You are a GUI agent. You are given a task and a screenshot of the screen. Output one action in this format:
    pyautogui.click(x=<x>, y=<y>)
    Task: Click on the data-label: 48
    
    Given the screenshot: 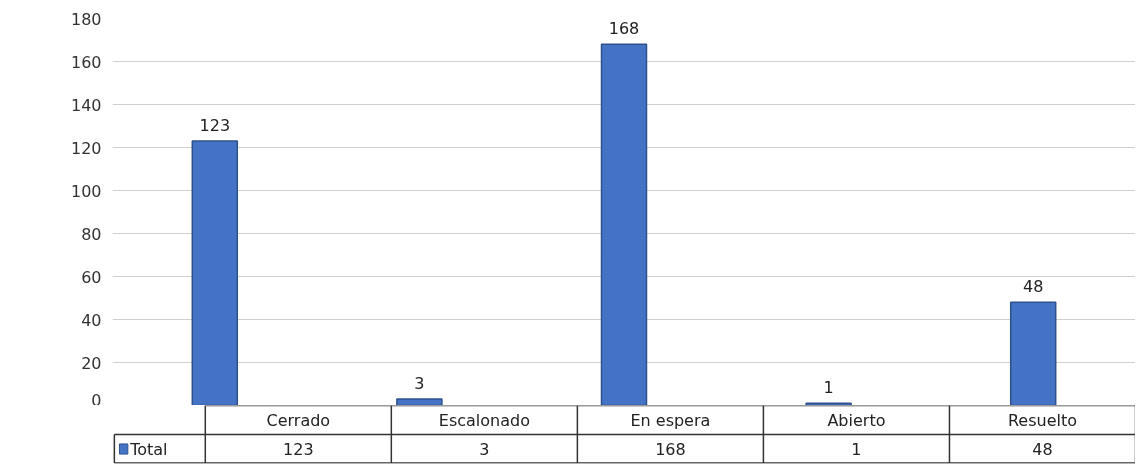 What is the action you would take?
    pyautogui.click(x=1033, y=287)
    